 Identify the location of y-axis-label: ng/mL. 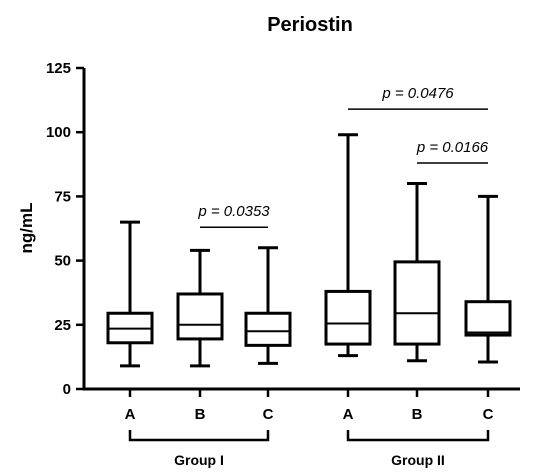
(26, 228).